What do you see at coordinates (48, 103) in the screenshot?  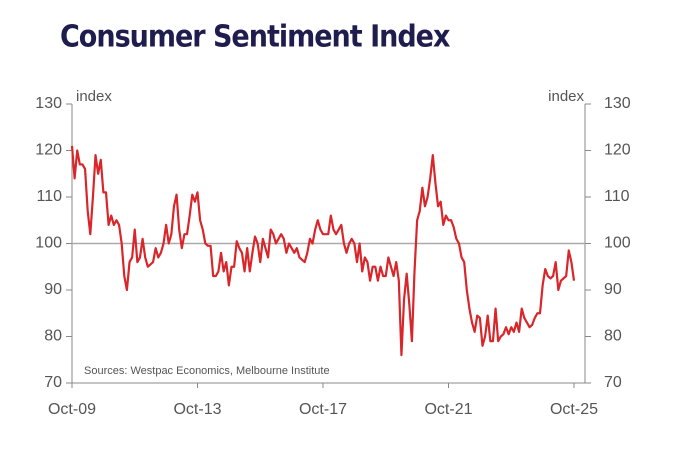 I see `y-tick-label: 130` at bounding box center [48, 103].